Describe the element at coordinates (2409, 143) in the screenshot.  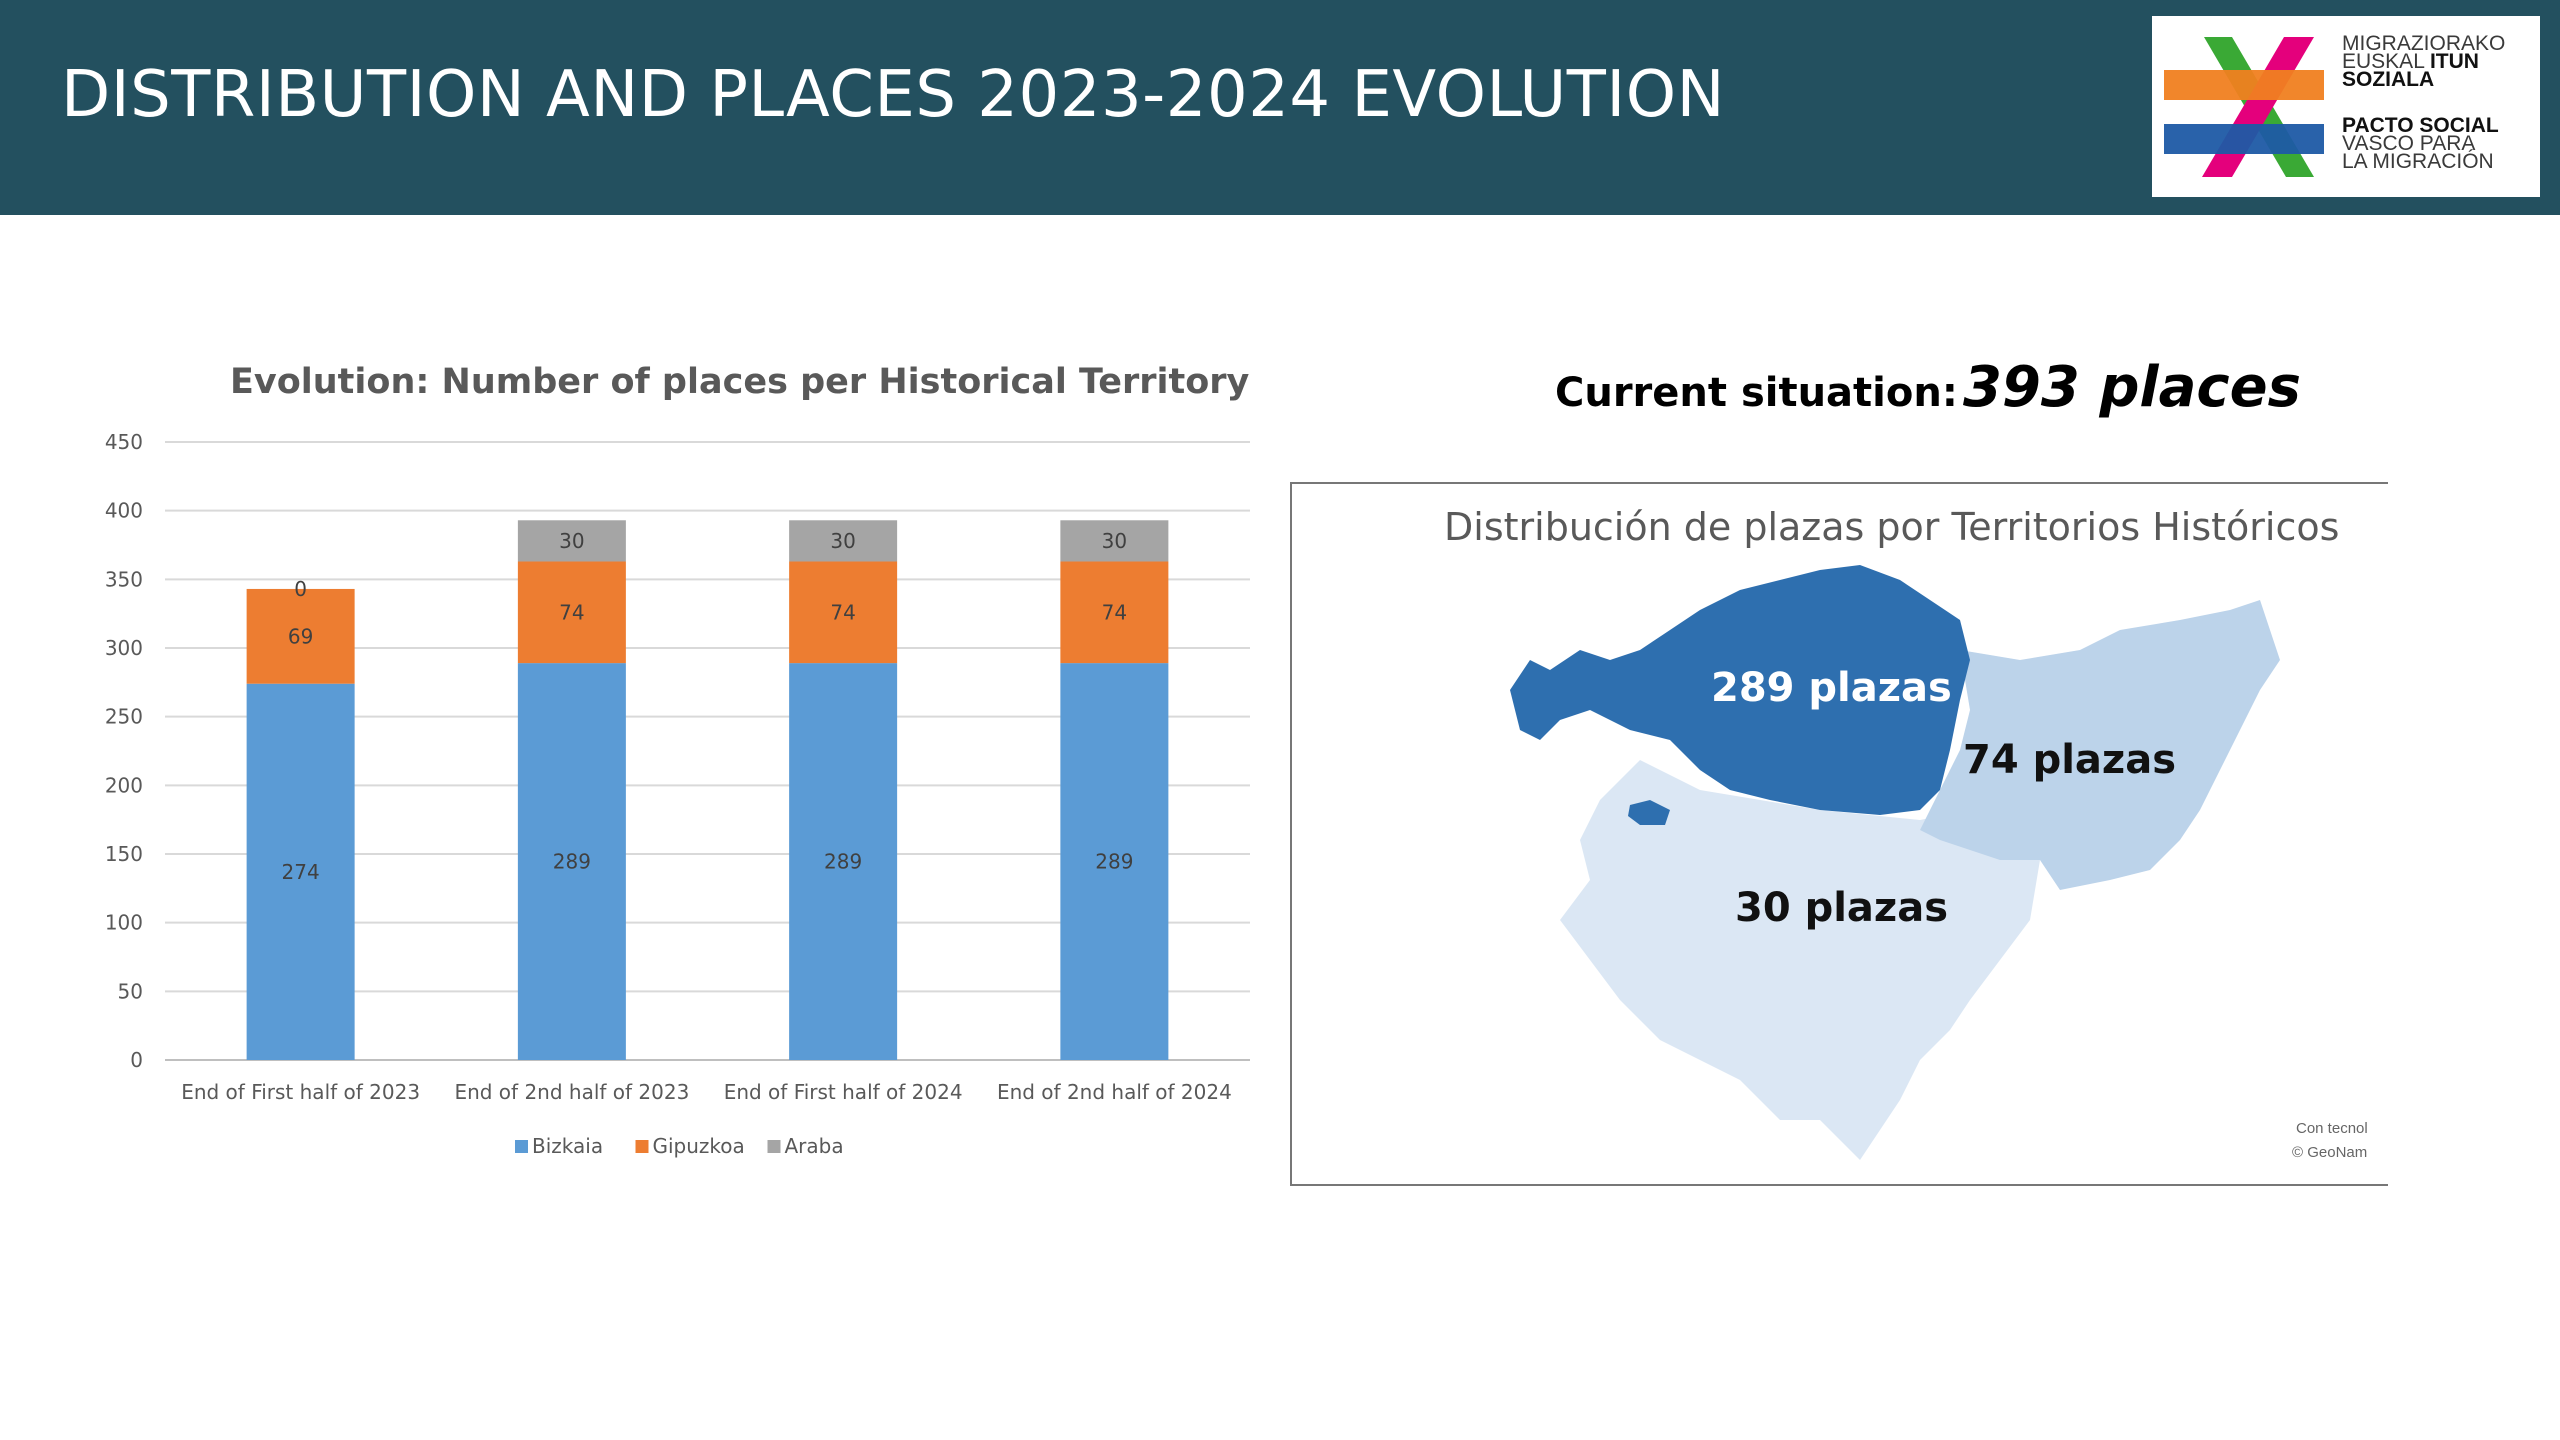
I see `logo-text-5: VASCO PARA` at that location.